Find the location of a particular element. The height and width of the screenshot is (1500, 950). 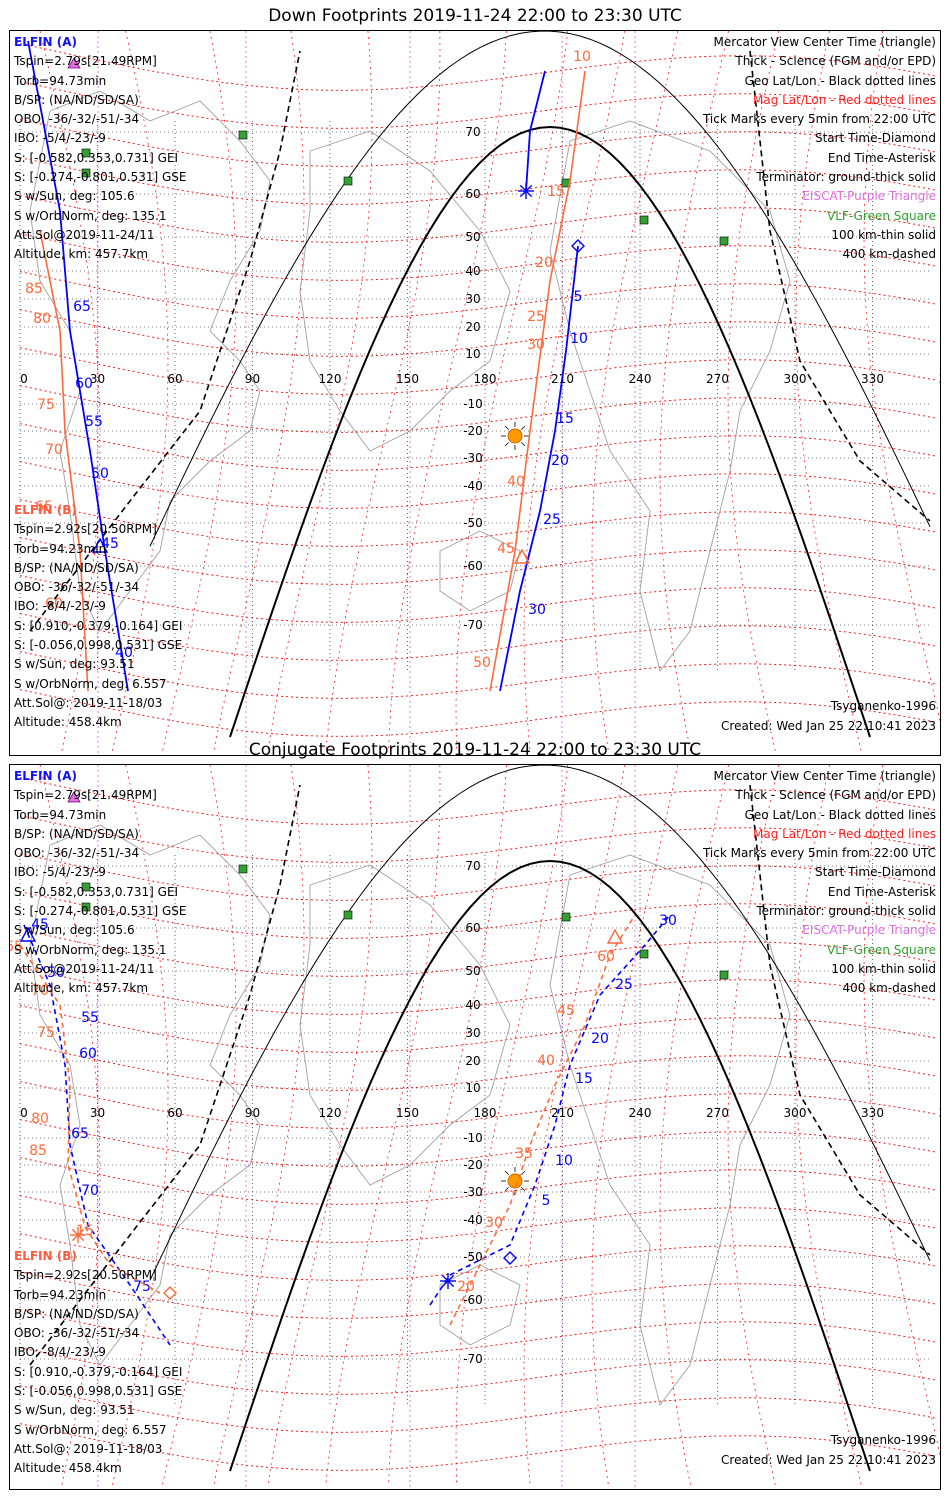

legend-entry: Tick Marks every 5min from 22:00 UTC is located at coordinates (819, 853).